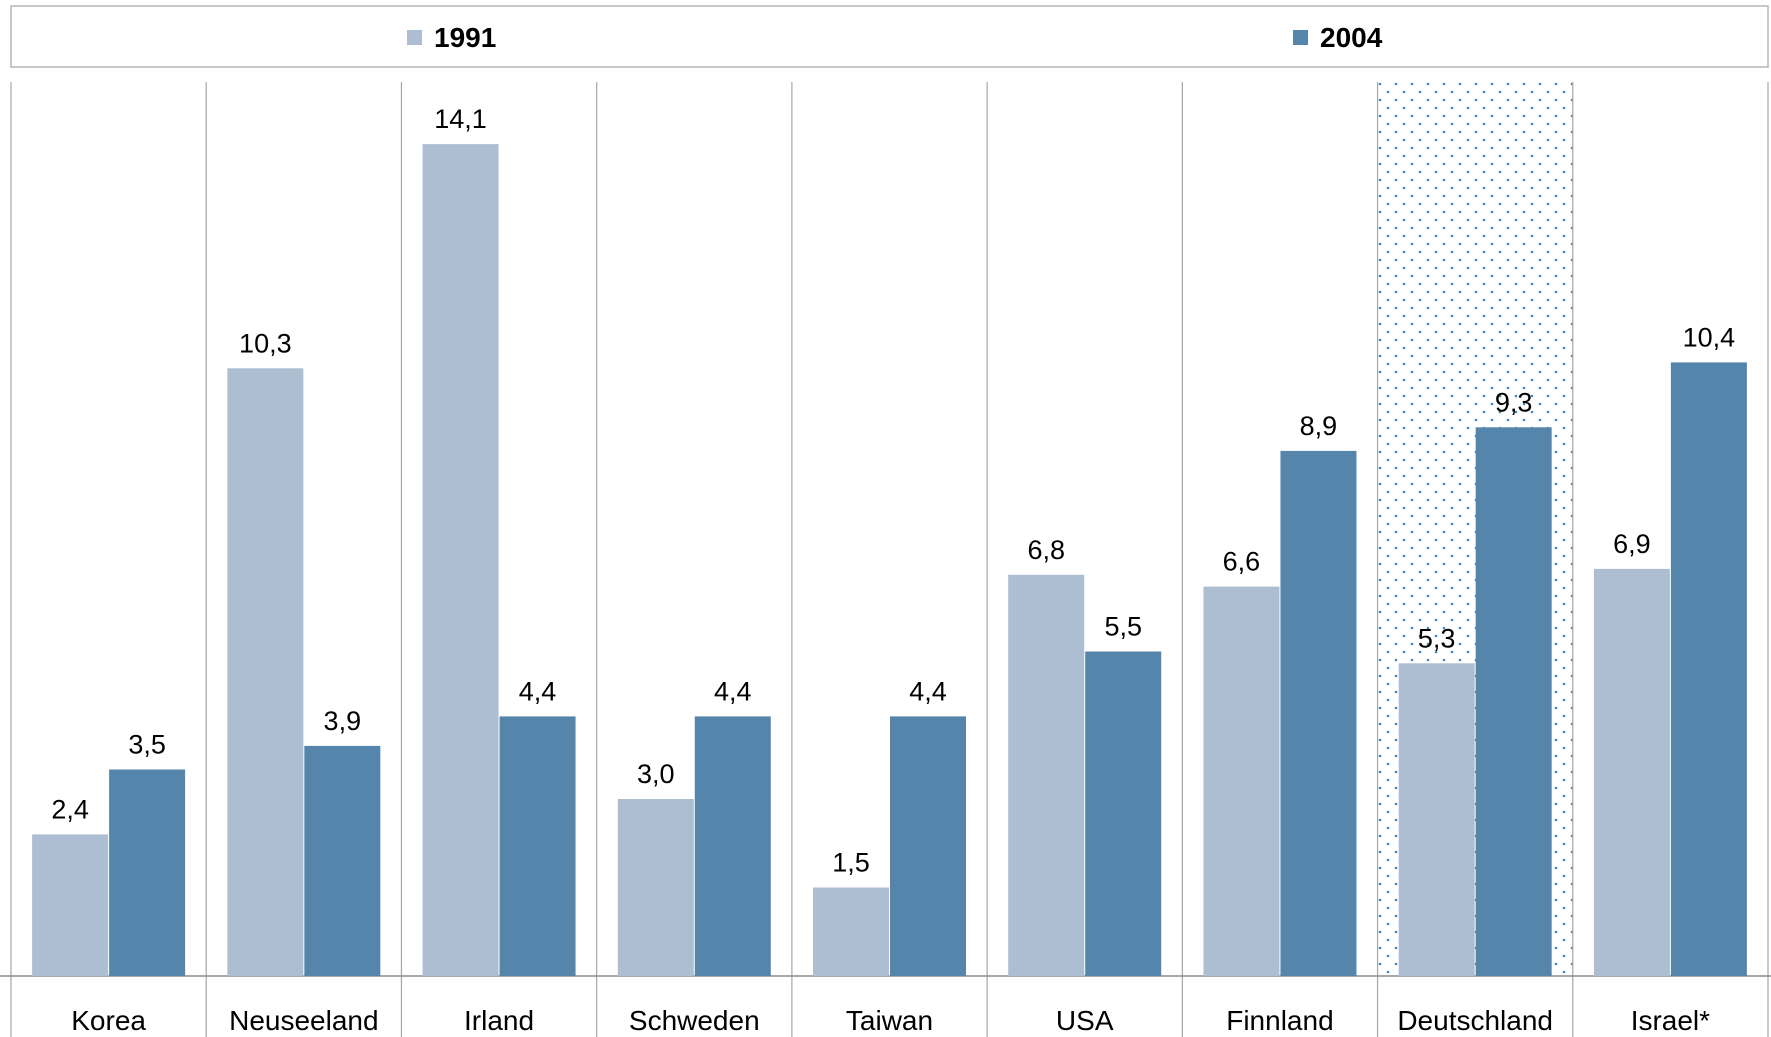 Image resolution: width=1771 pixels, height=1037 pixels. I want to click on data-label-1991: 2,4, so click(70, 809).